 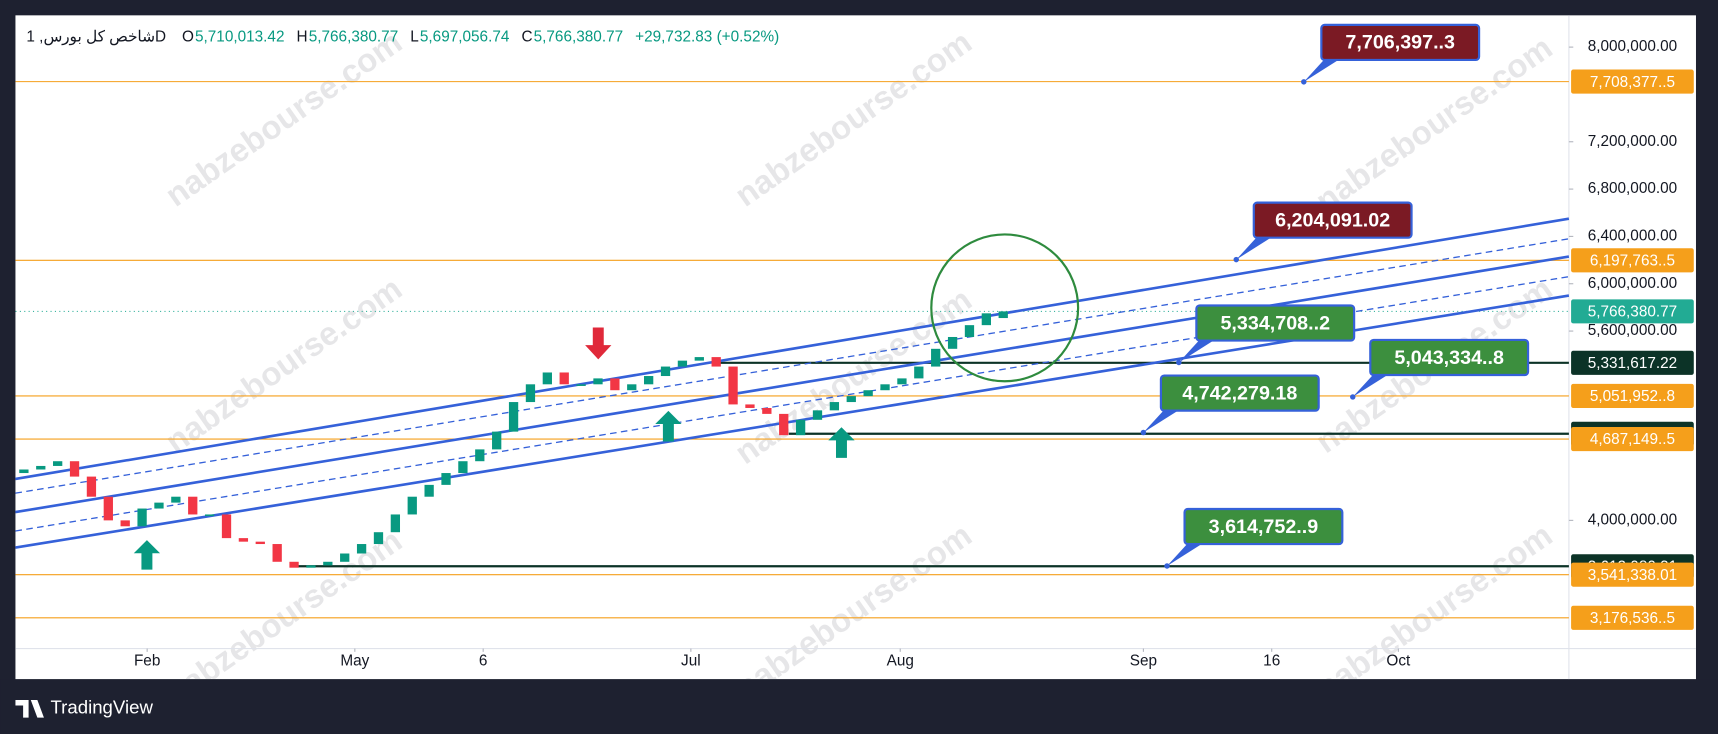 What do you see at coordinates (579, 36) in the screenshot?
I see `ohlc-value: 5,766,380.77` at bounding box center [579, 36].